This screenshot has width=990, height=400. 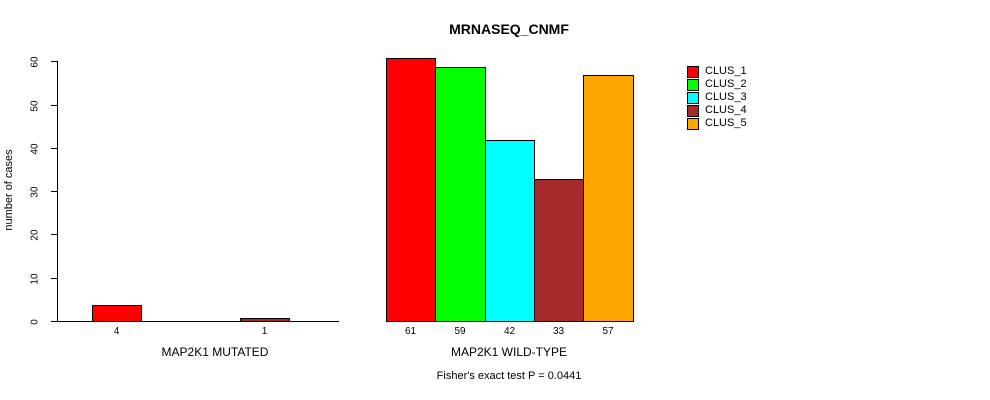 I want to click on legend-item: CLUS_3, so click(x=717, y=97).